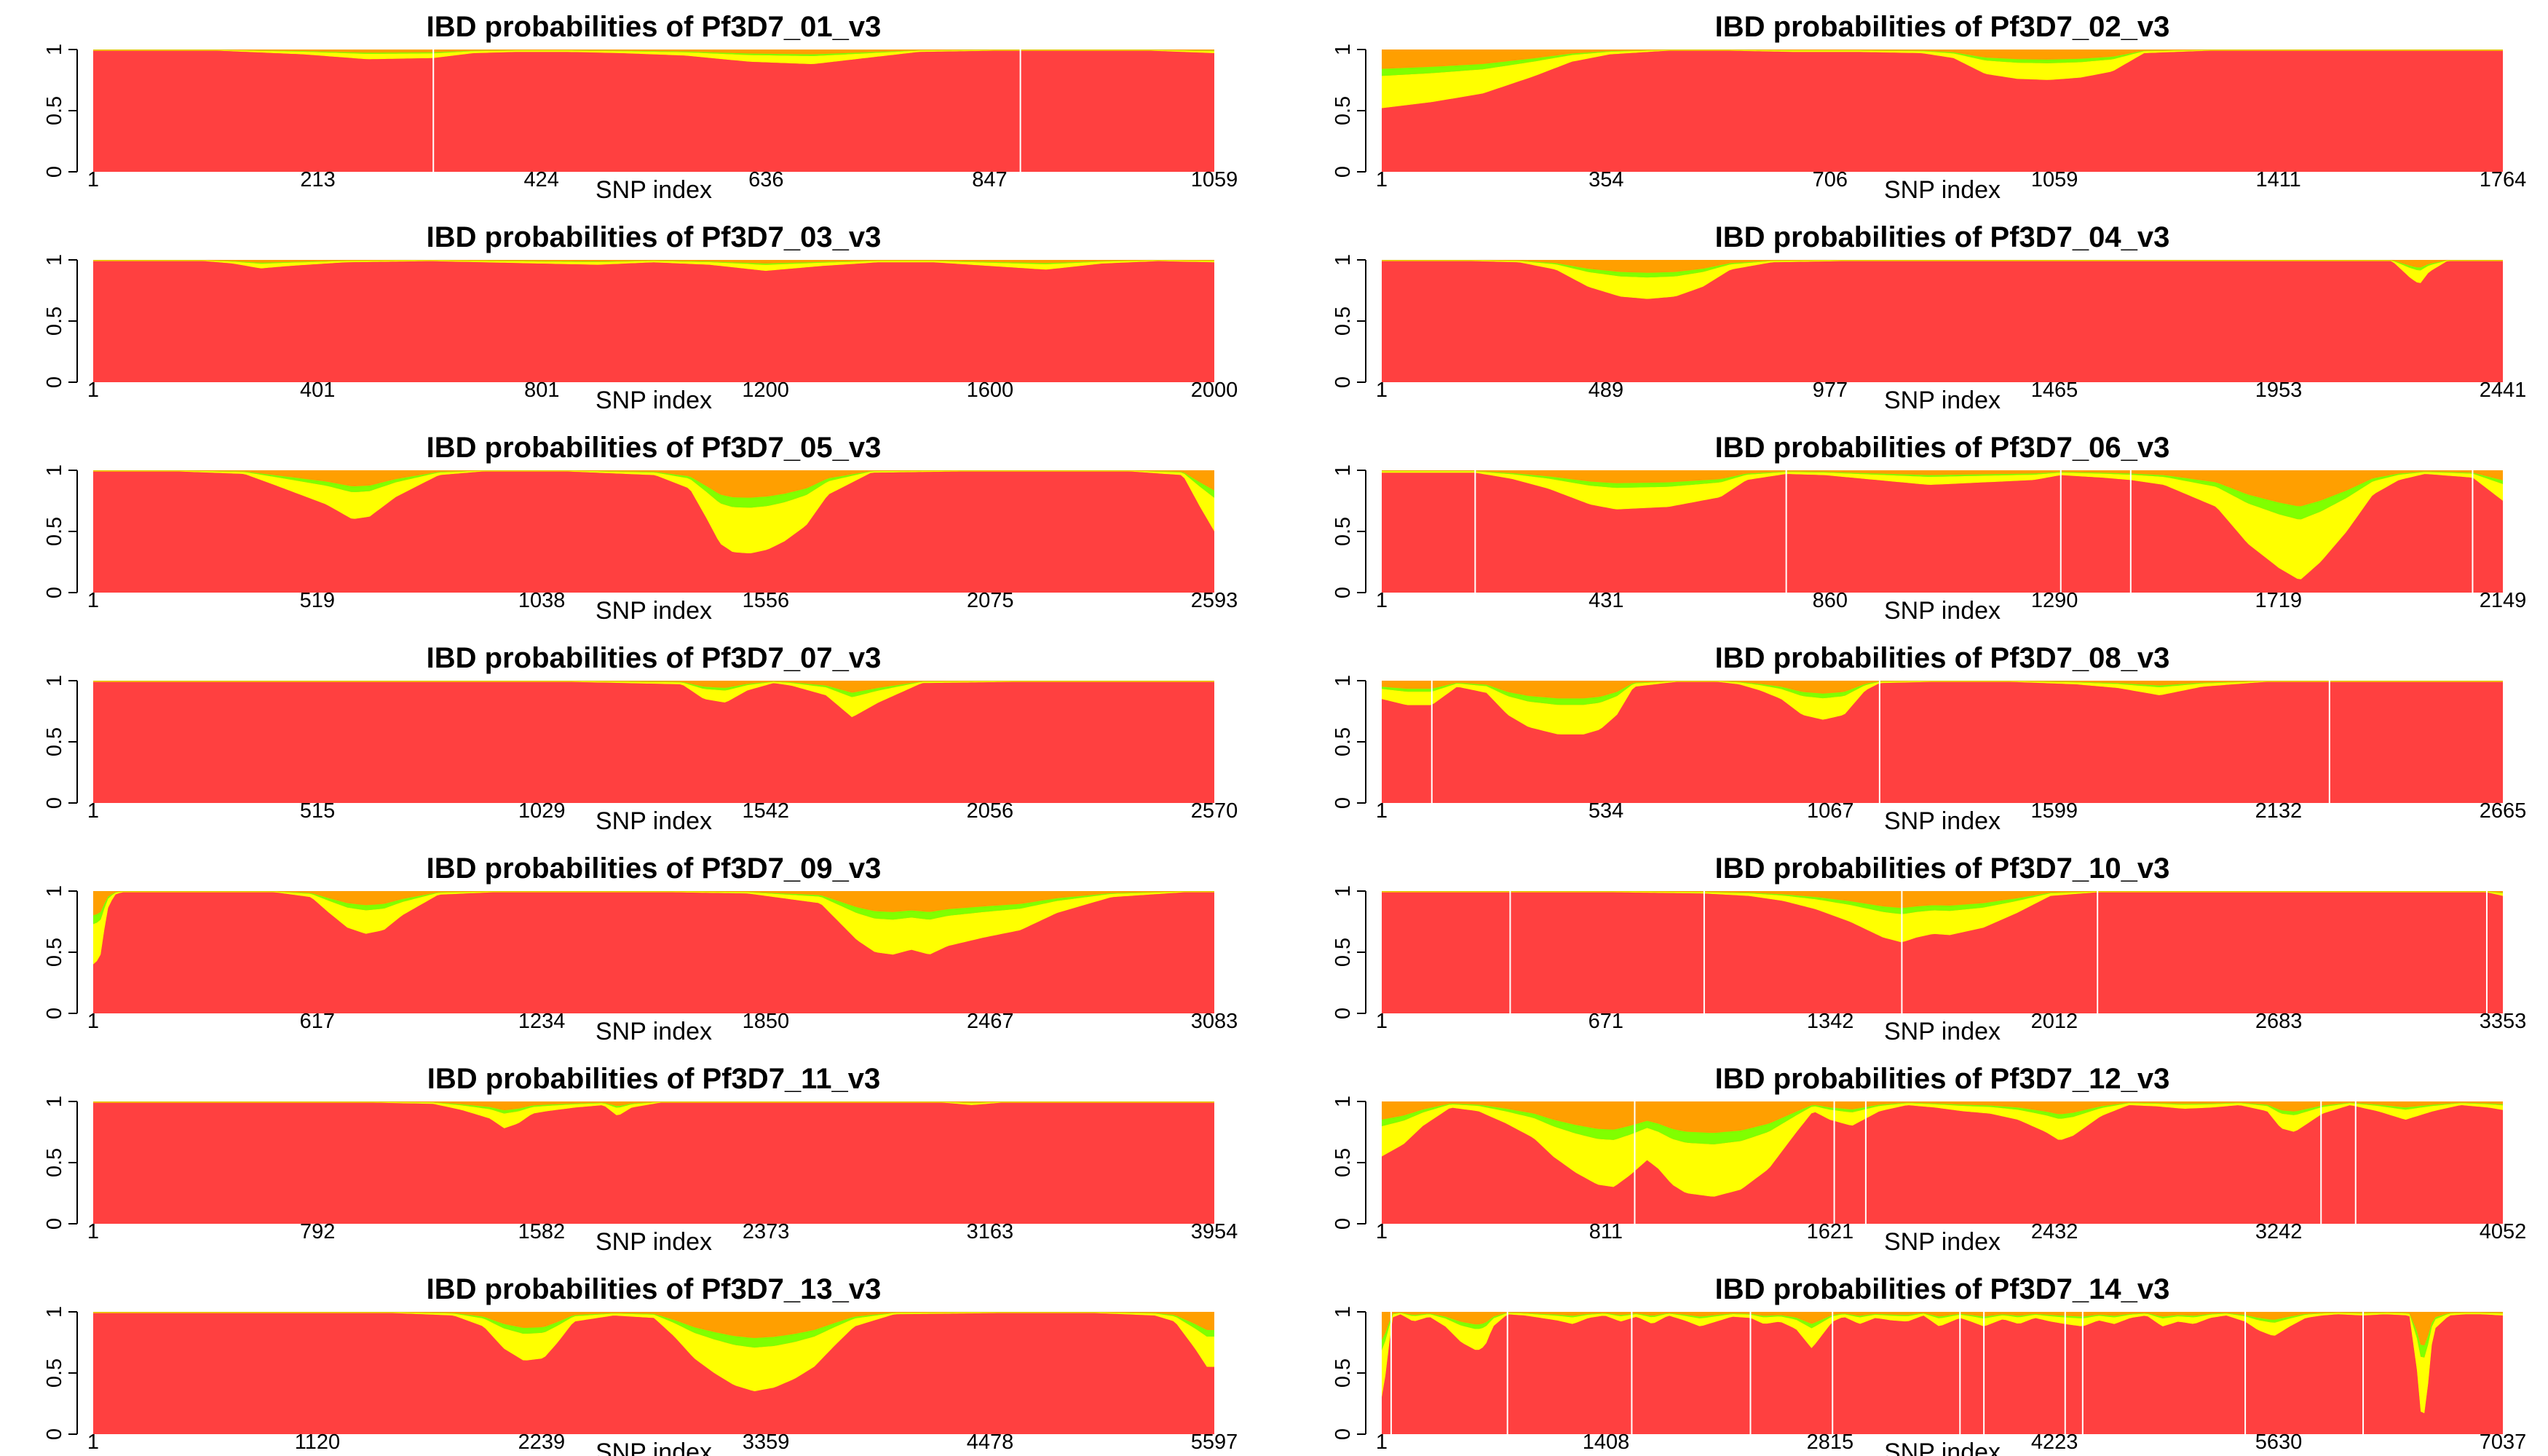  I want to click on x-tick-label: 3954, so click(1214, 1231).